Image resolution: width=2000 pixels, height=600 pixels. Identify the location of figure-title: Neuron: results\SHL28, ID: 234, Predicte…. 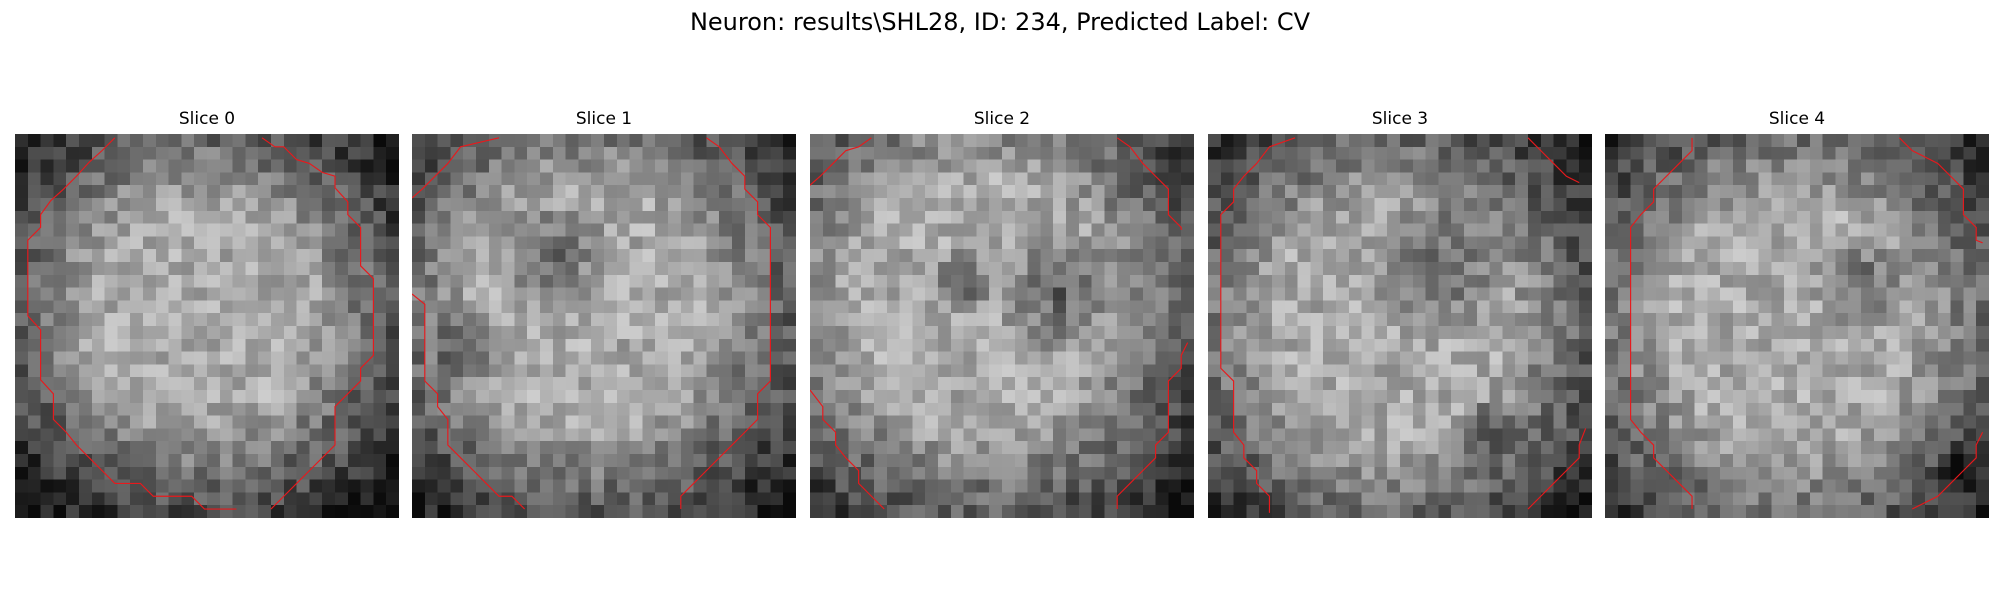
(1000, 22).